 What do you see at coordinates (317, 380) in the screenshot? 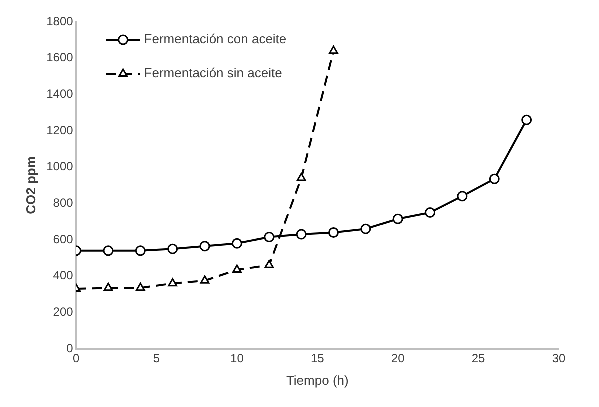
I see `x-axis-title: Tiempo (h)` at bounding box center [317, 380].